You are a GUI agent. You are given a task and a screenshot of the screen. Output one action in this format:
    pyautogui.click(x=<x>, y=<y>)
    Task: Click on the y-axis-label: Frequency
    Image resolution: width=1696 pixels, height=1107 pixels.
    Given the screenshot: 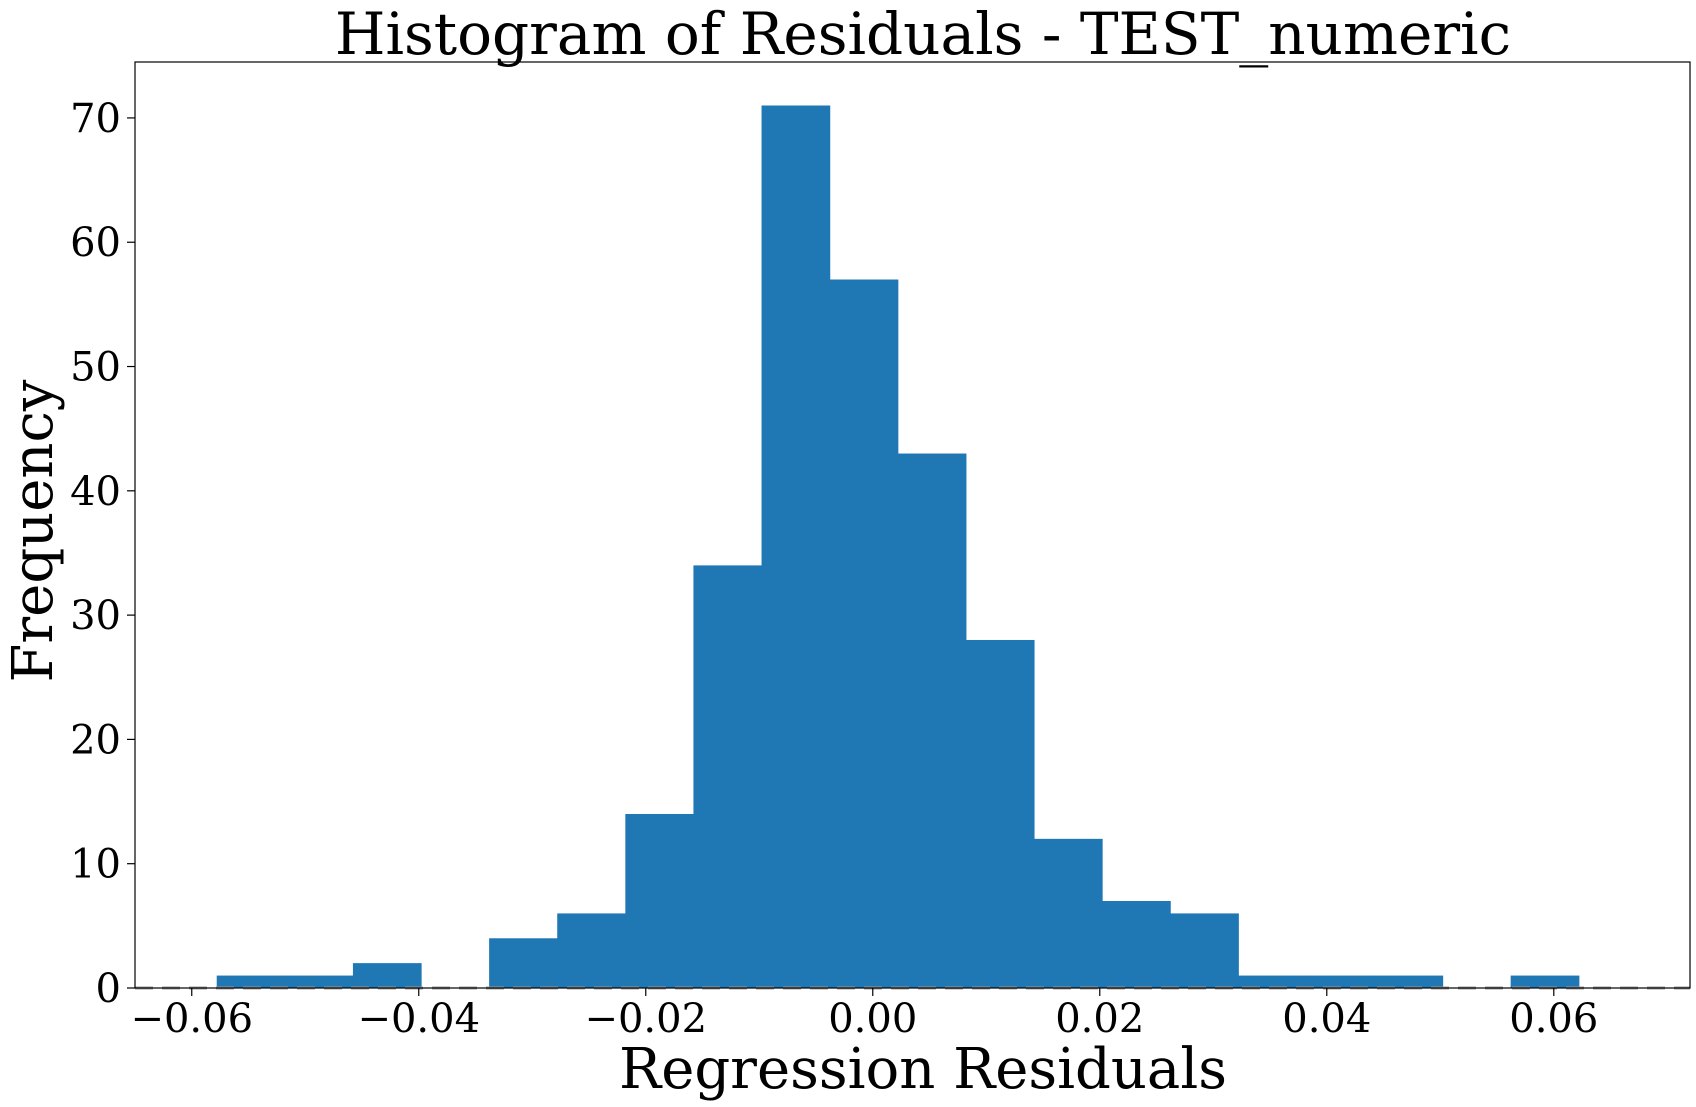 What is the action you would take?
    pyautogui.click(x=33, y=530)
    